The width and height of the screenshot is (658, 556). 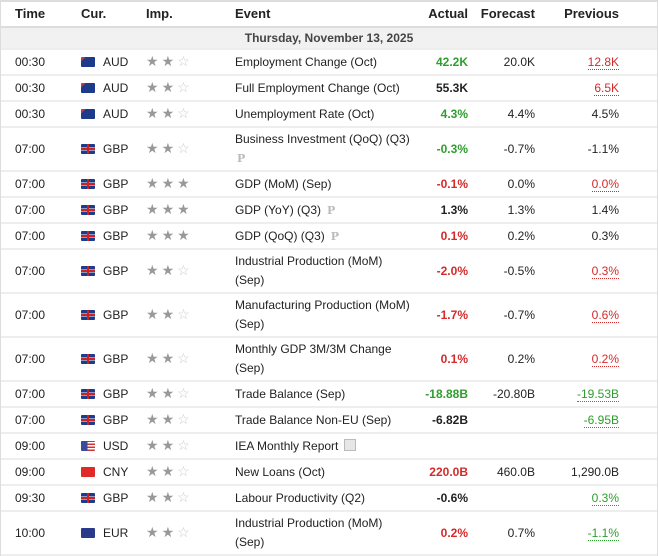 I want to click on event-time: 10:00, so click(x=41, y=533).